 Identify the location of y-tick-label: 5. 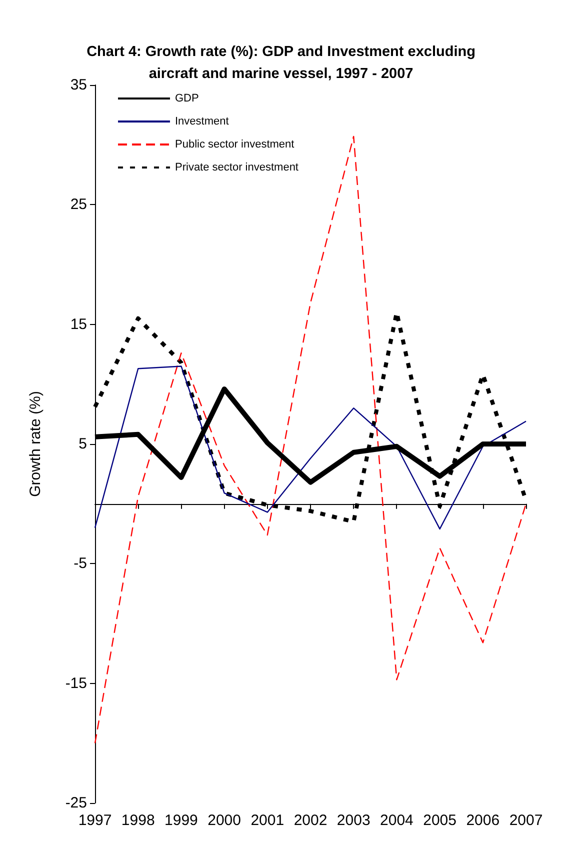
(82, 444).